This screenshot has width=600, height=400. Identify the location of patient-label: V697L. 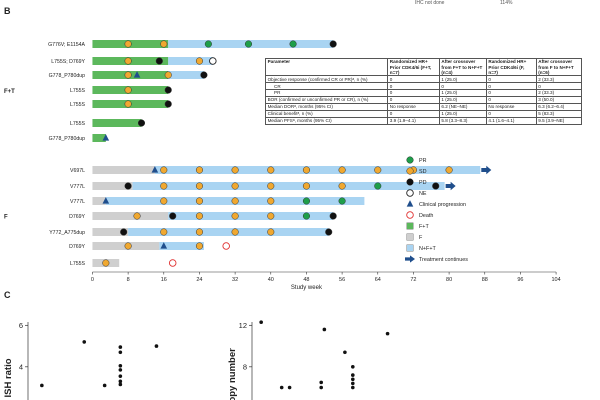
(77, 171).